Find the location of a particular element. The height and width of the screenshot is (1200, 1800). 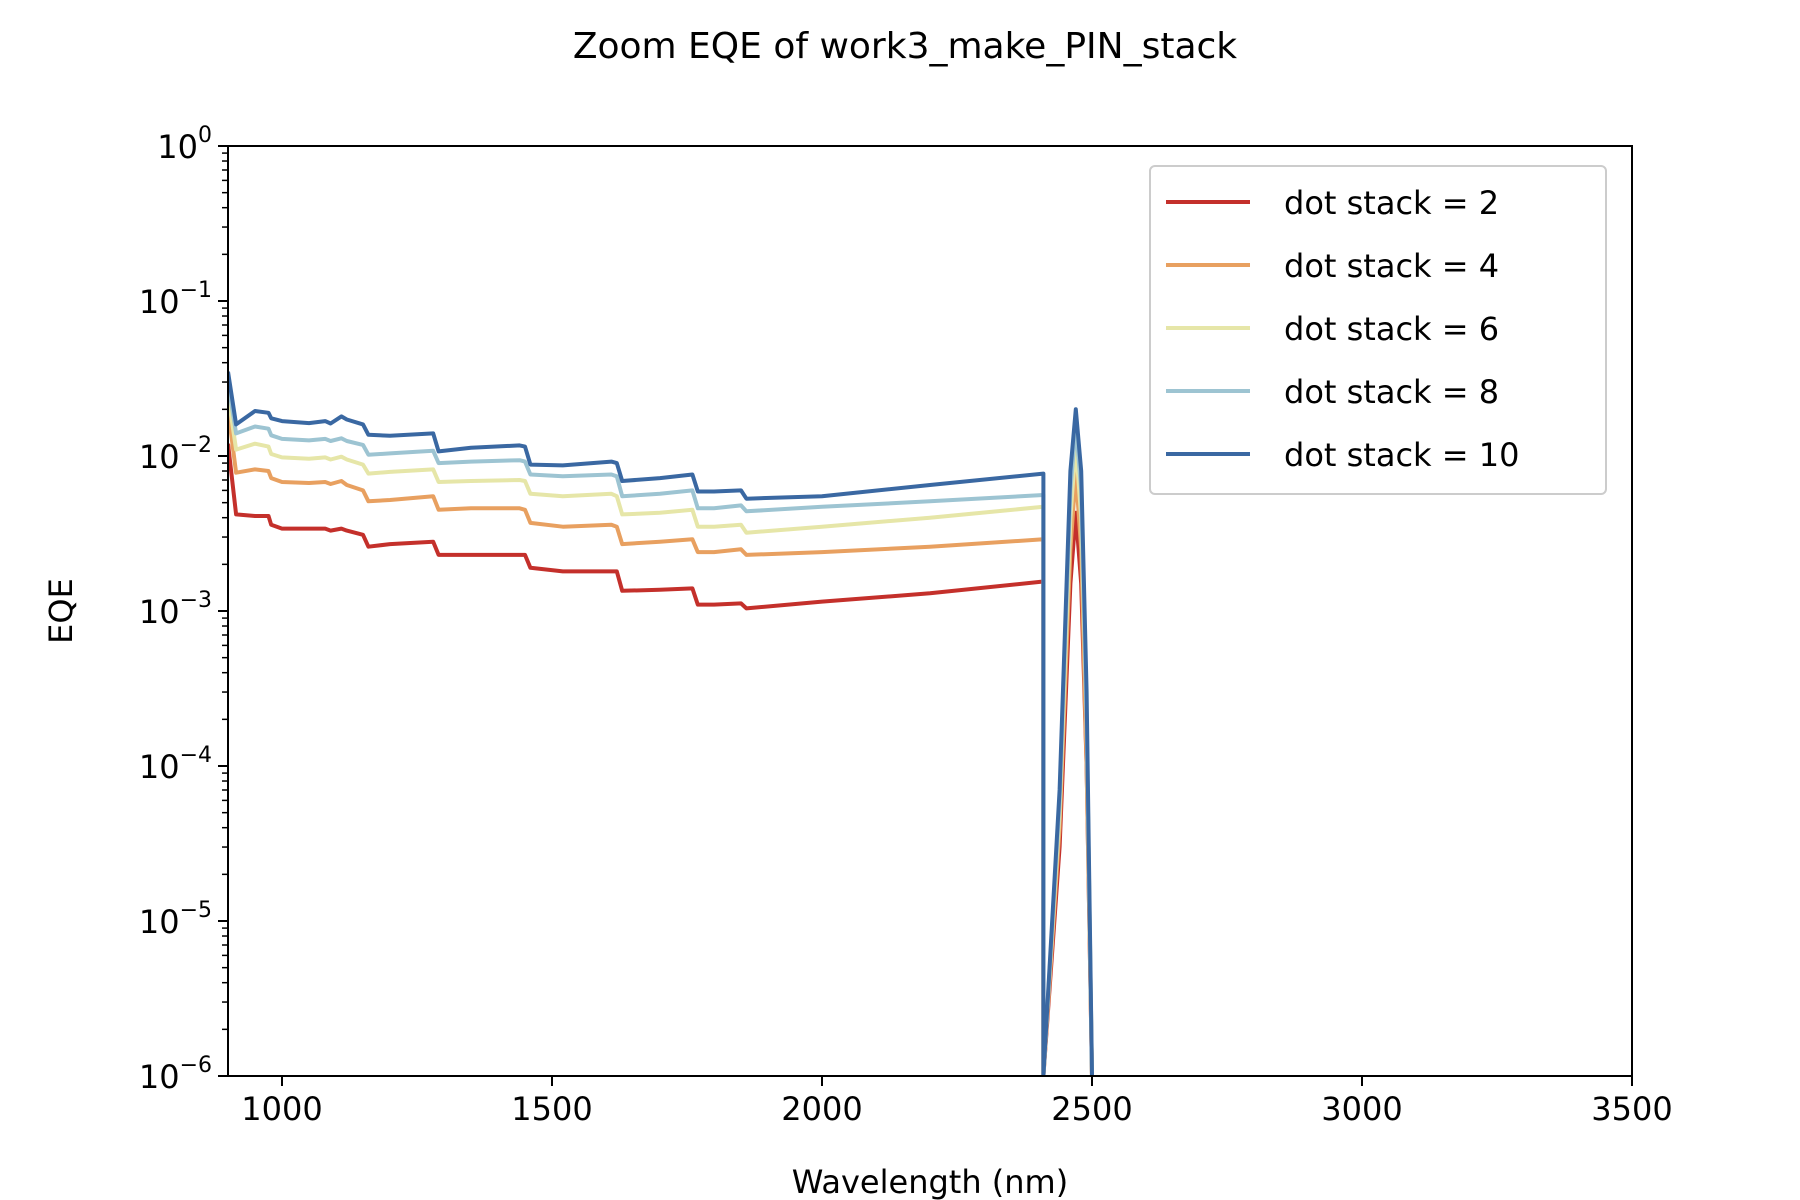

x-tick-label: 2500 is located at coordinates (1091, 1109).